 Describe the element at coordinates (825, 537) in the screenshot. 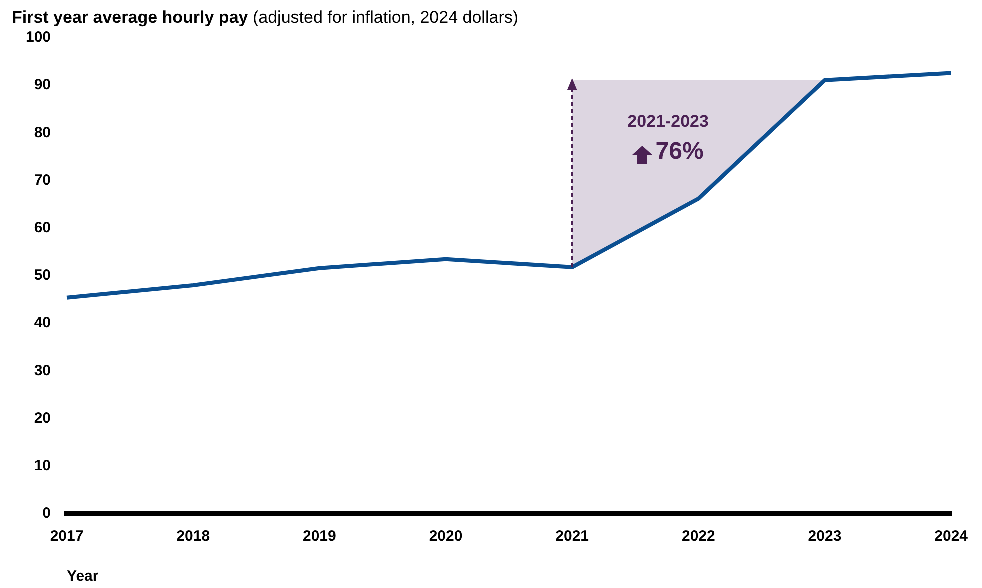

I see `x-tick-label: 2023` at that location.